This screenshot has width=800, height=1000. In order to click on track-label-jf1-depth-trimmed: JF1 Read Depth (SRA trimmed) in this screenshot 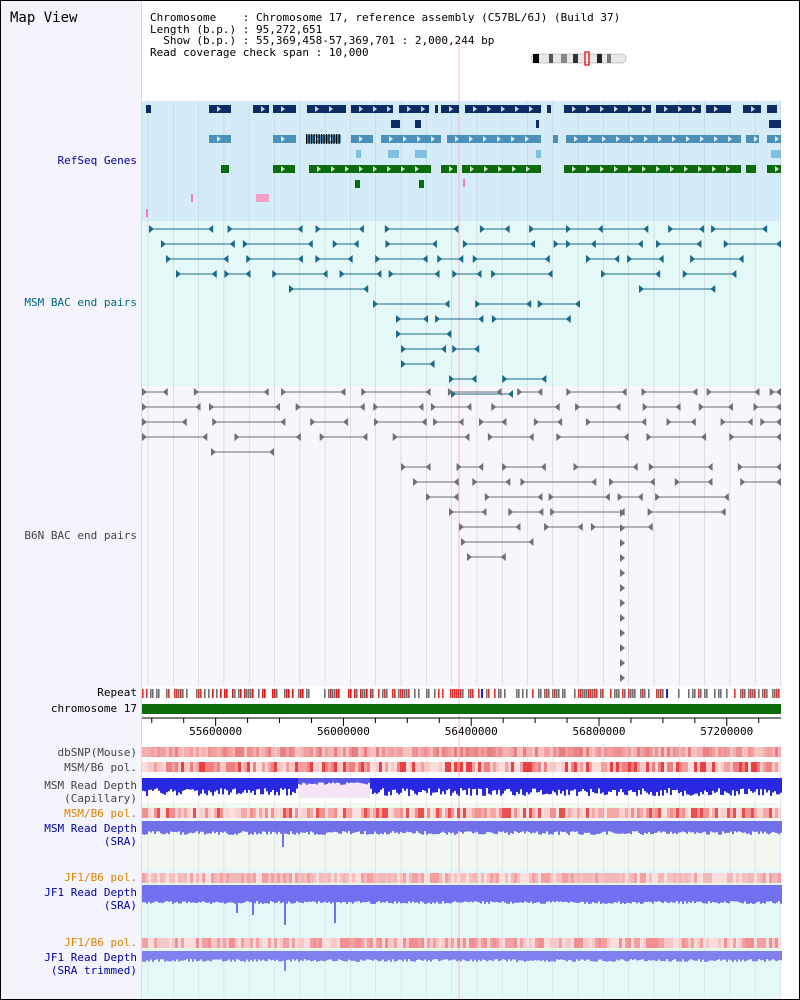, I will do `click(90, 964)`.